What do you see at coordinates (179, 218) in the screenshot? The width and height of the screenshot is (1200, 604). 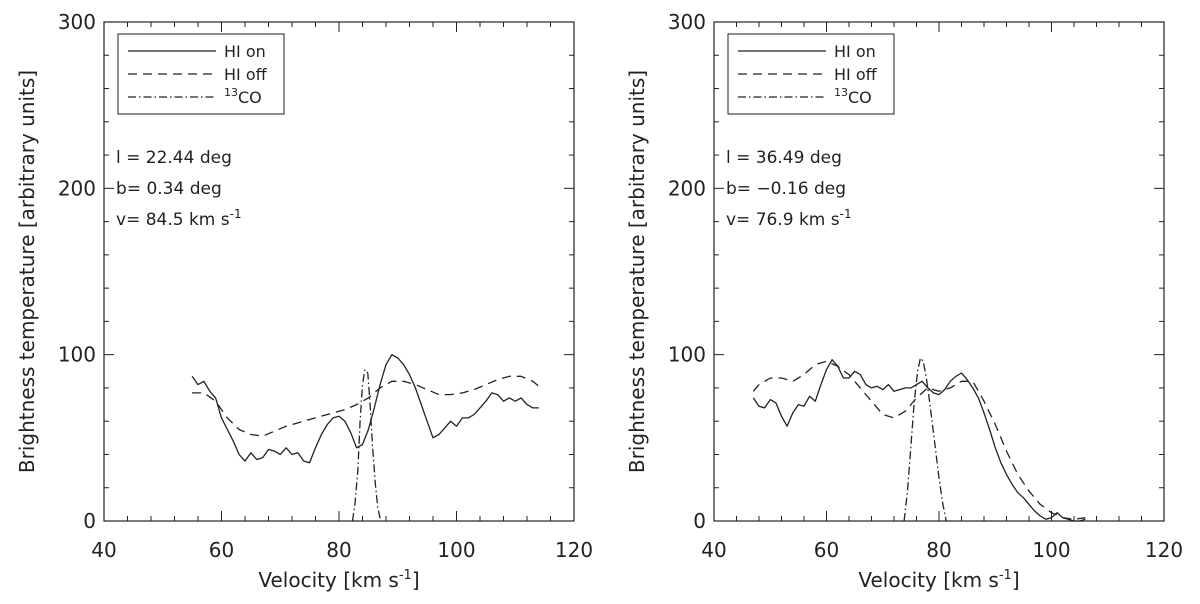 I see `annotation-velocity: v= 84.5 km s-1` at bounding box center [179, 218].